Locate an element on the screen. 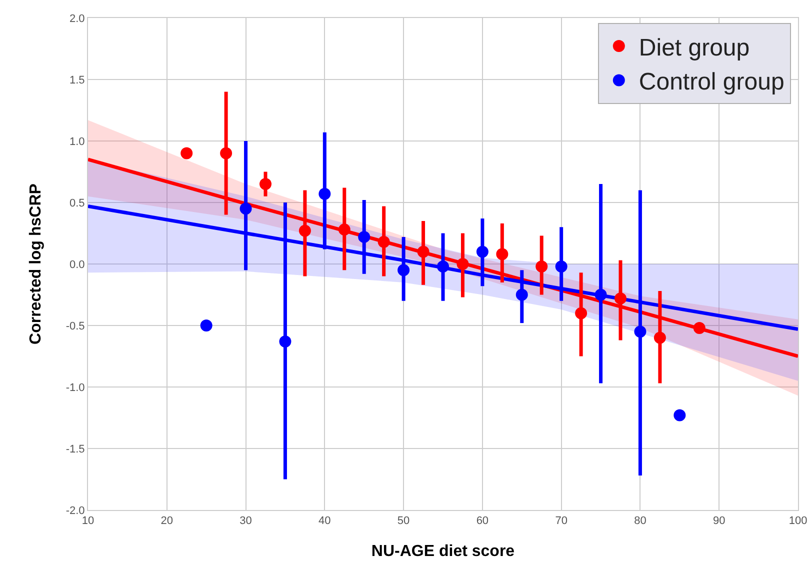 Image resolution: width=811 pixels, height=572 pixels. x-tick-label: 50 is located at coordinates (403, 521).